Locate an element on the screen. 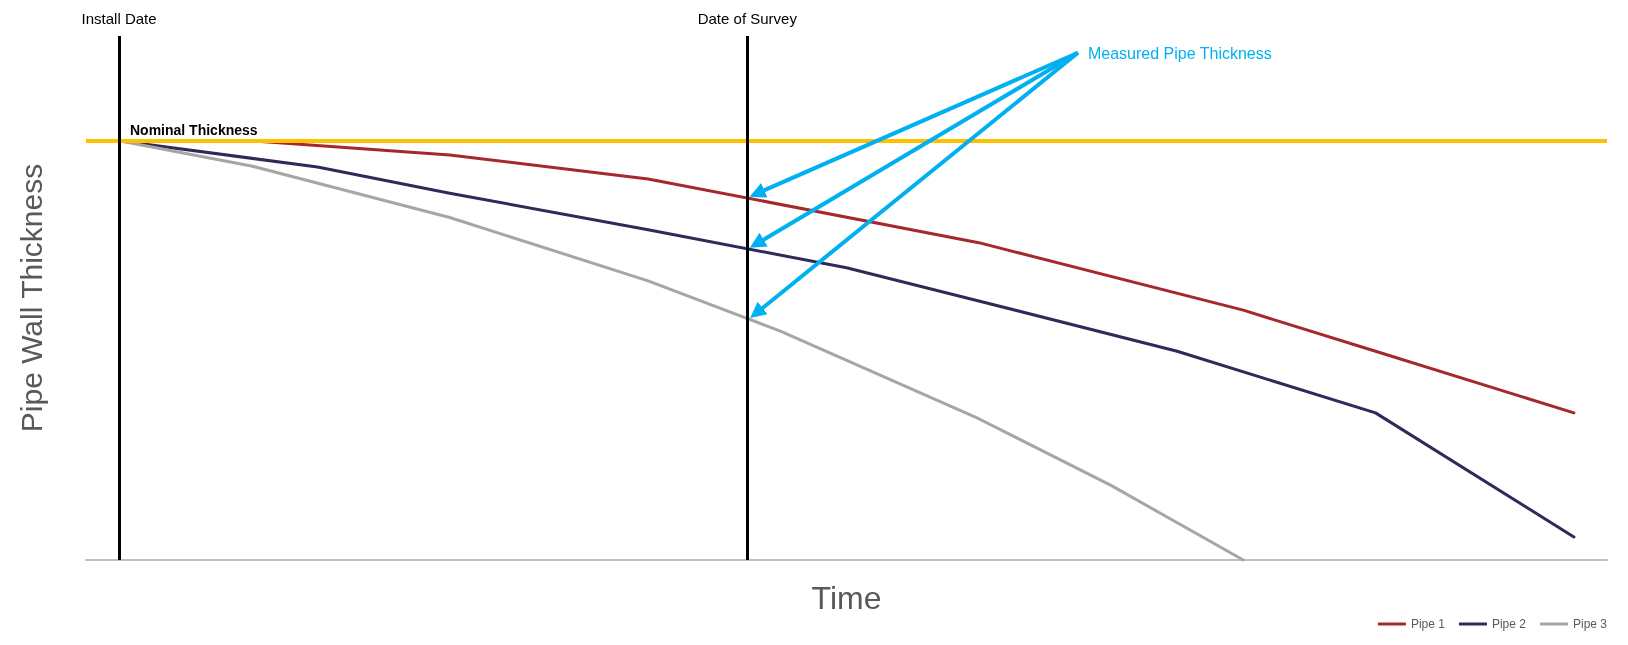 Image resolution: width=1628 pixels, height=645 pixels. x-axis-title: Time is located at coordinates (846, 598).